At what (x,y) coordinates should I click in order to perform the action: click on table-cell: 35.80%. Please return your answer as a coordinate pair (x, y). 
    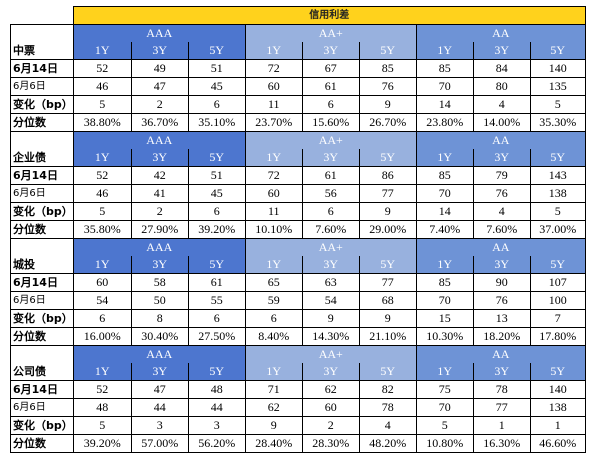
    Looking at the image, I should click on (102, 229).